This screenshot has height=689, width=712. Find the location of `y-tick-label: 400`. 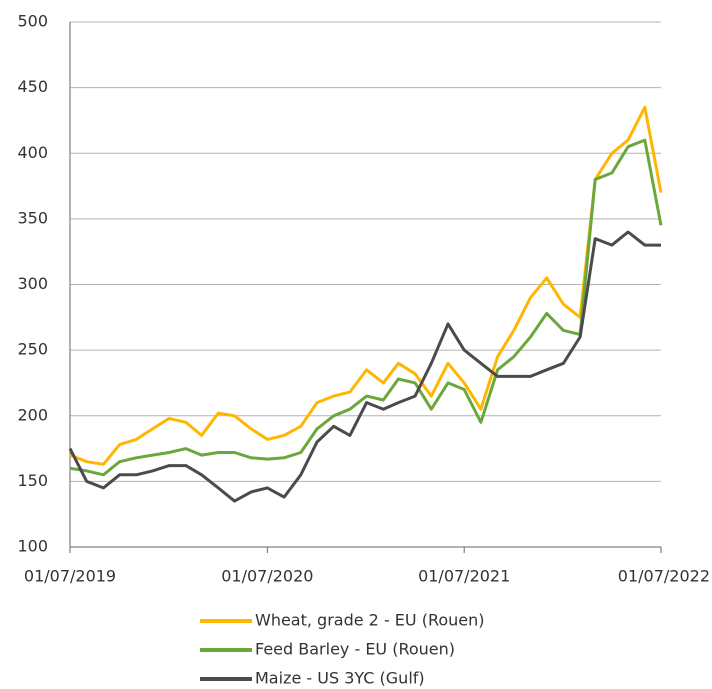

y-tick-label: 400 is located at coordinates (32, 152).